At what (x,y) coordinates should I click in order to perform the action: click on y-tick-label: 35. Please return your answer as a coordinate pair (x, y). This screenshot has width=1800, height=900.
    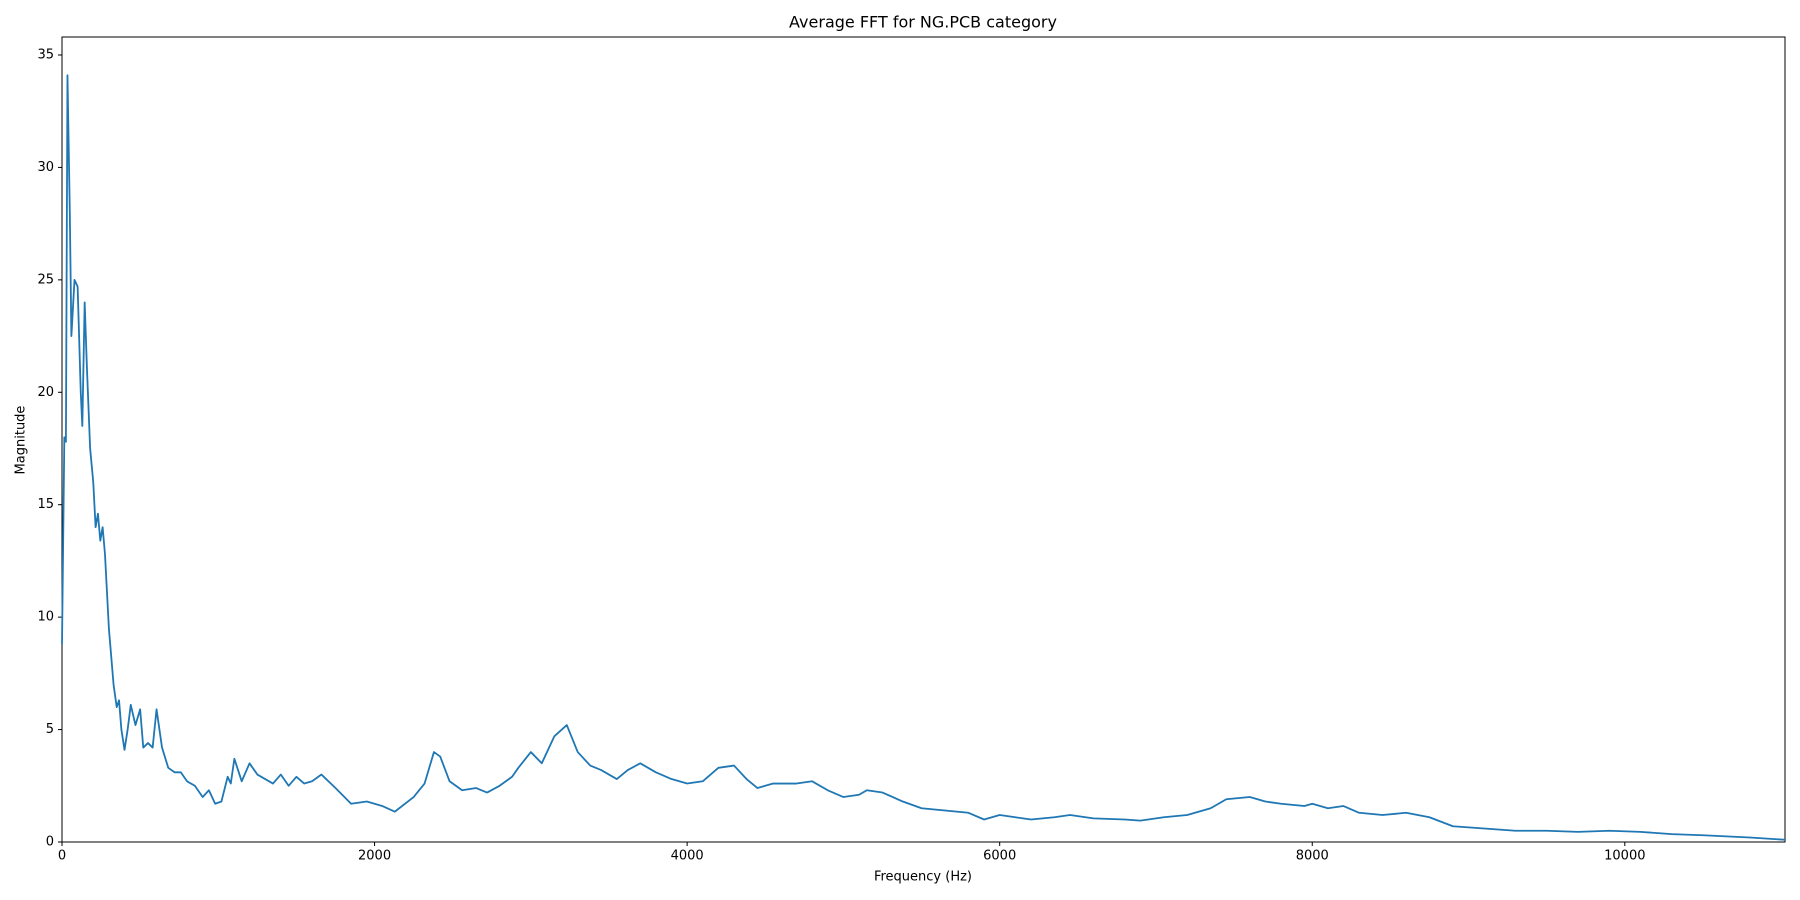
    Looking at the image, I should click on (45, 54).